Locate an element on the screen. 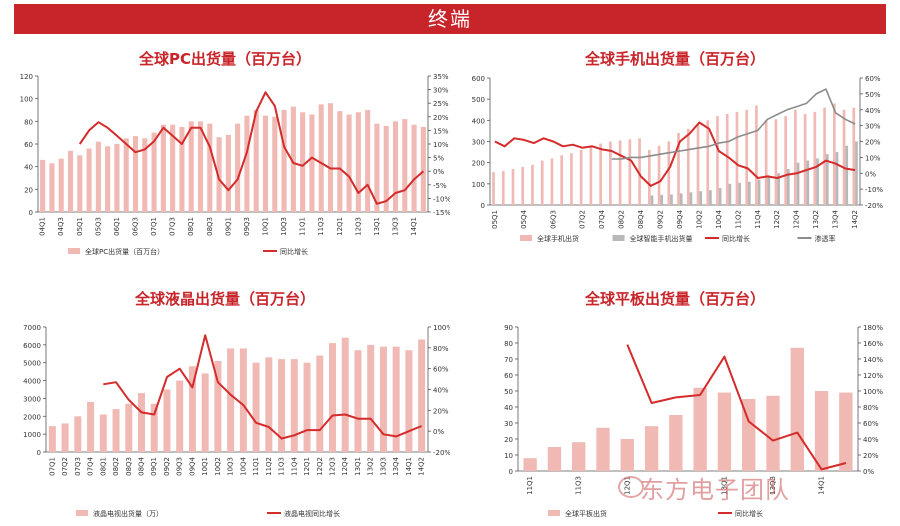 The image size is (900, 526). phone-x-tick-label: 09Q4 is located at coordinates (680, 218).